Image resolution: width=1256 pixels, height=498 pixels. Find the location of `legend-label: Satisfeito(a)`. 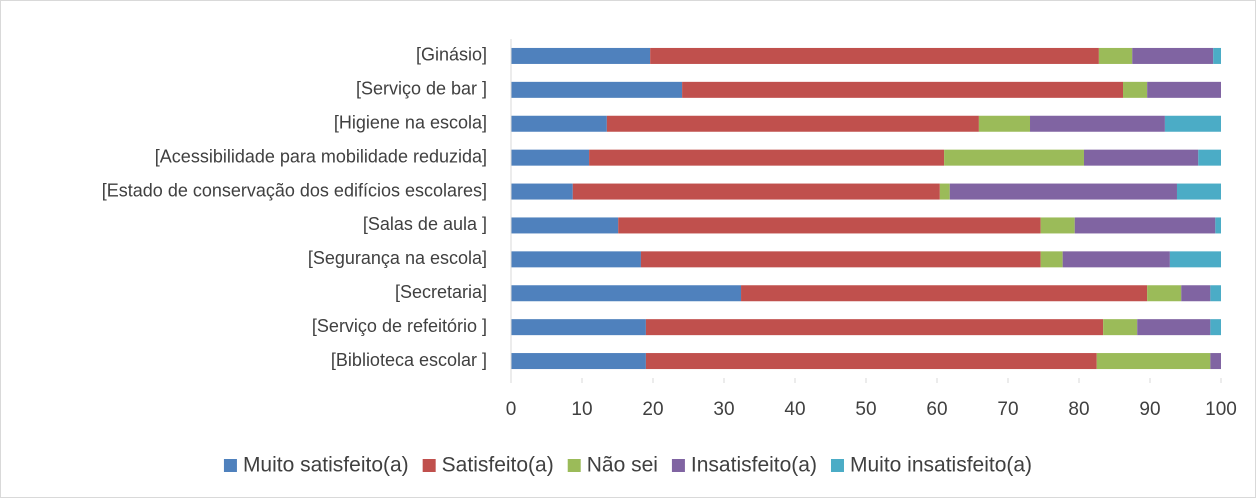

legend-label: Satisfeito(a) is located at coordinates (498, 465).